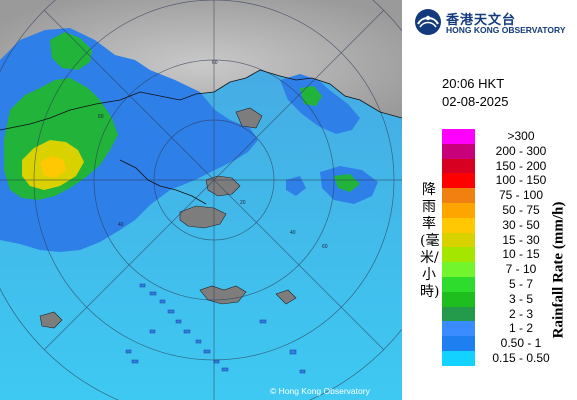  What do you see at coordinates (243, 203) in the screenshot?
I see `ring-label: 20` at bounding box center [243, 203].